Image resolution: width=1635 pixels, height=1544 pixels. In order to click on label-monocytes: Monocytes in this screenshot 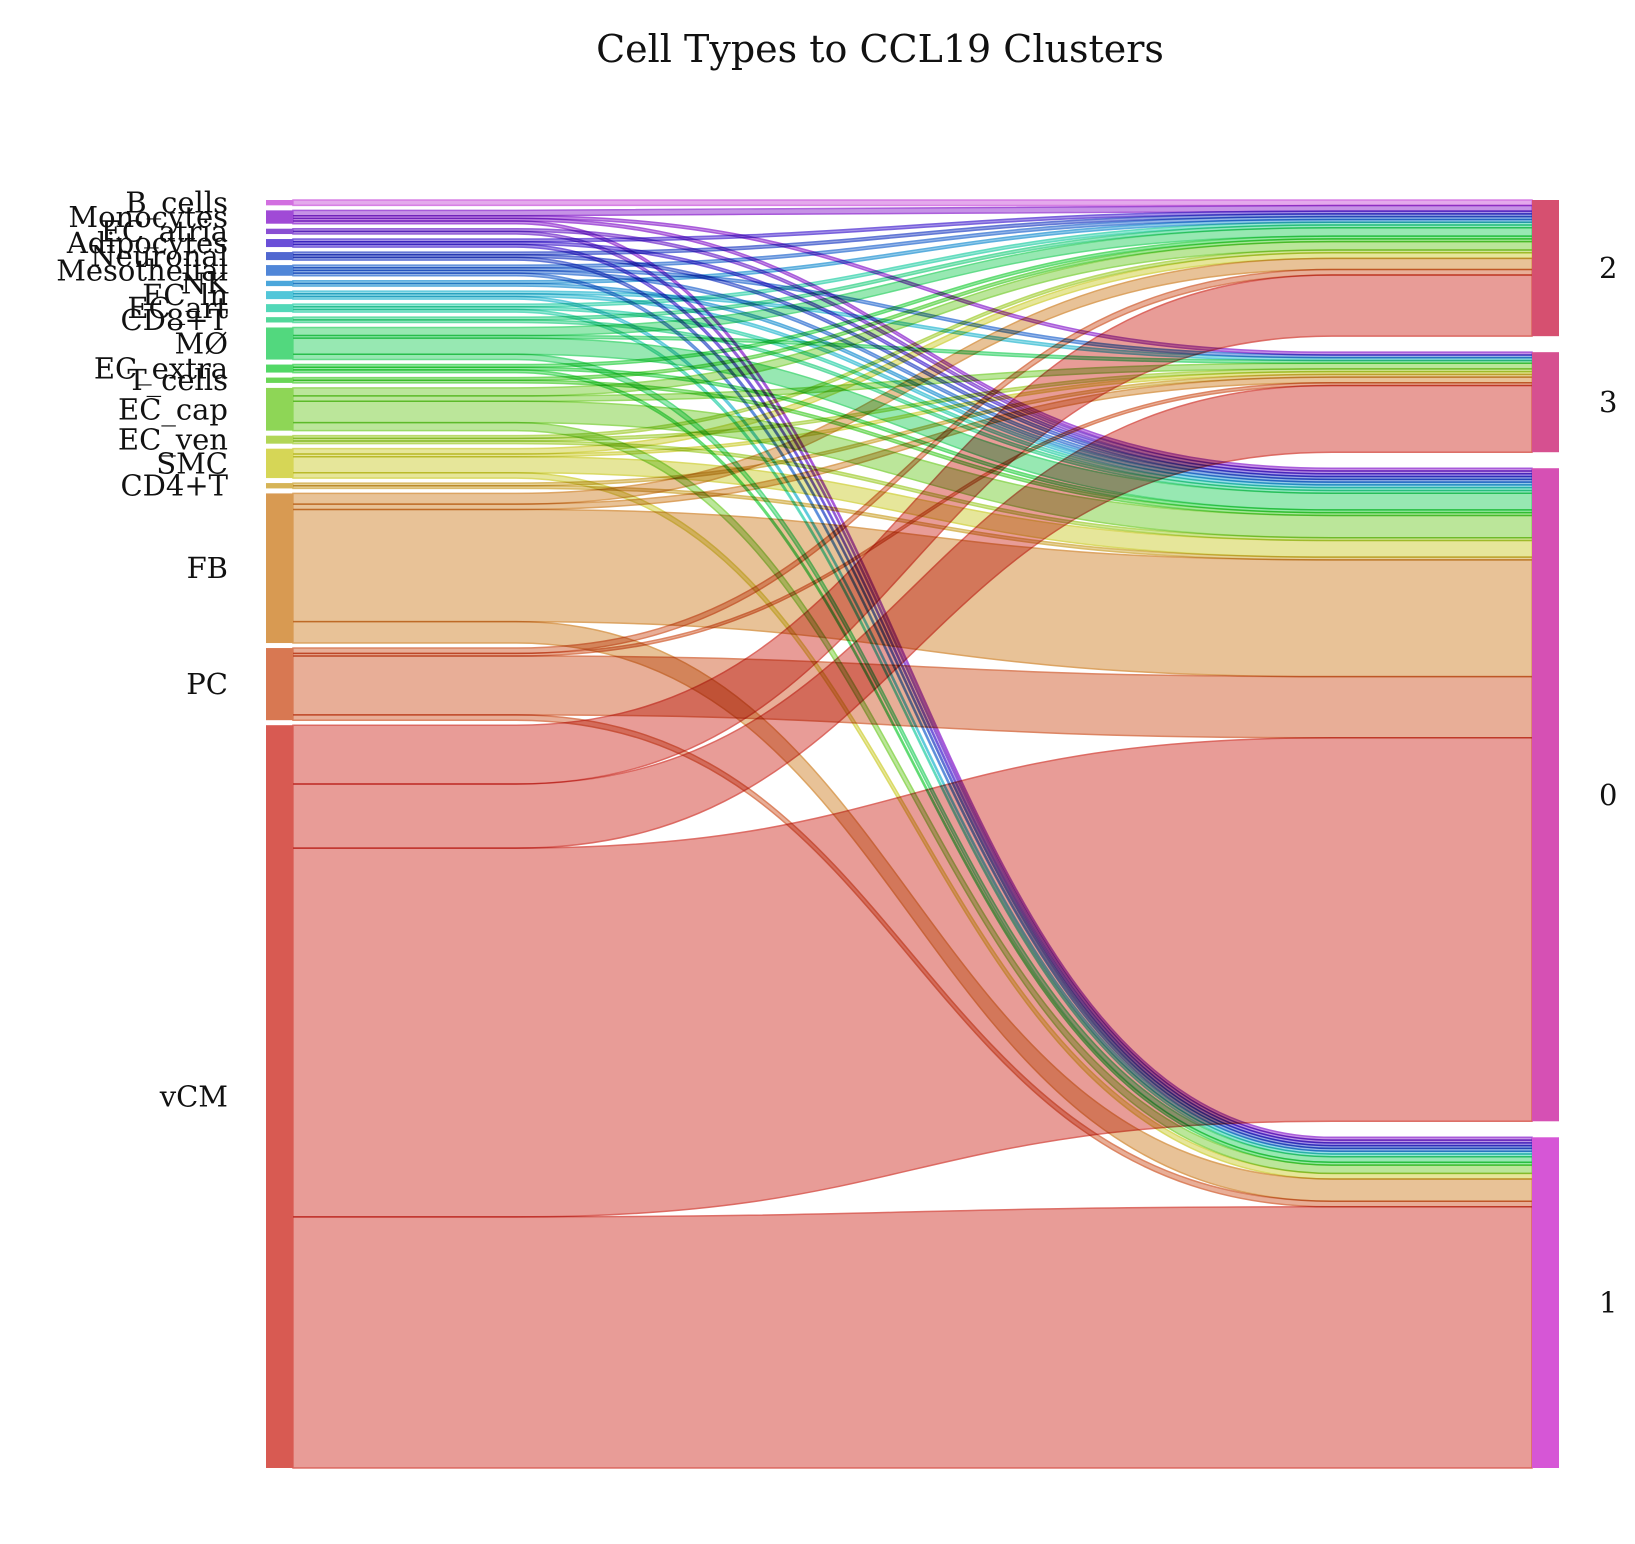, I will do `click(148, 217)`.